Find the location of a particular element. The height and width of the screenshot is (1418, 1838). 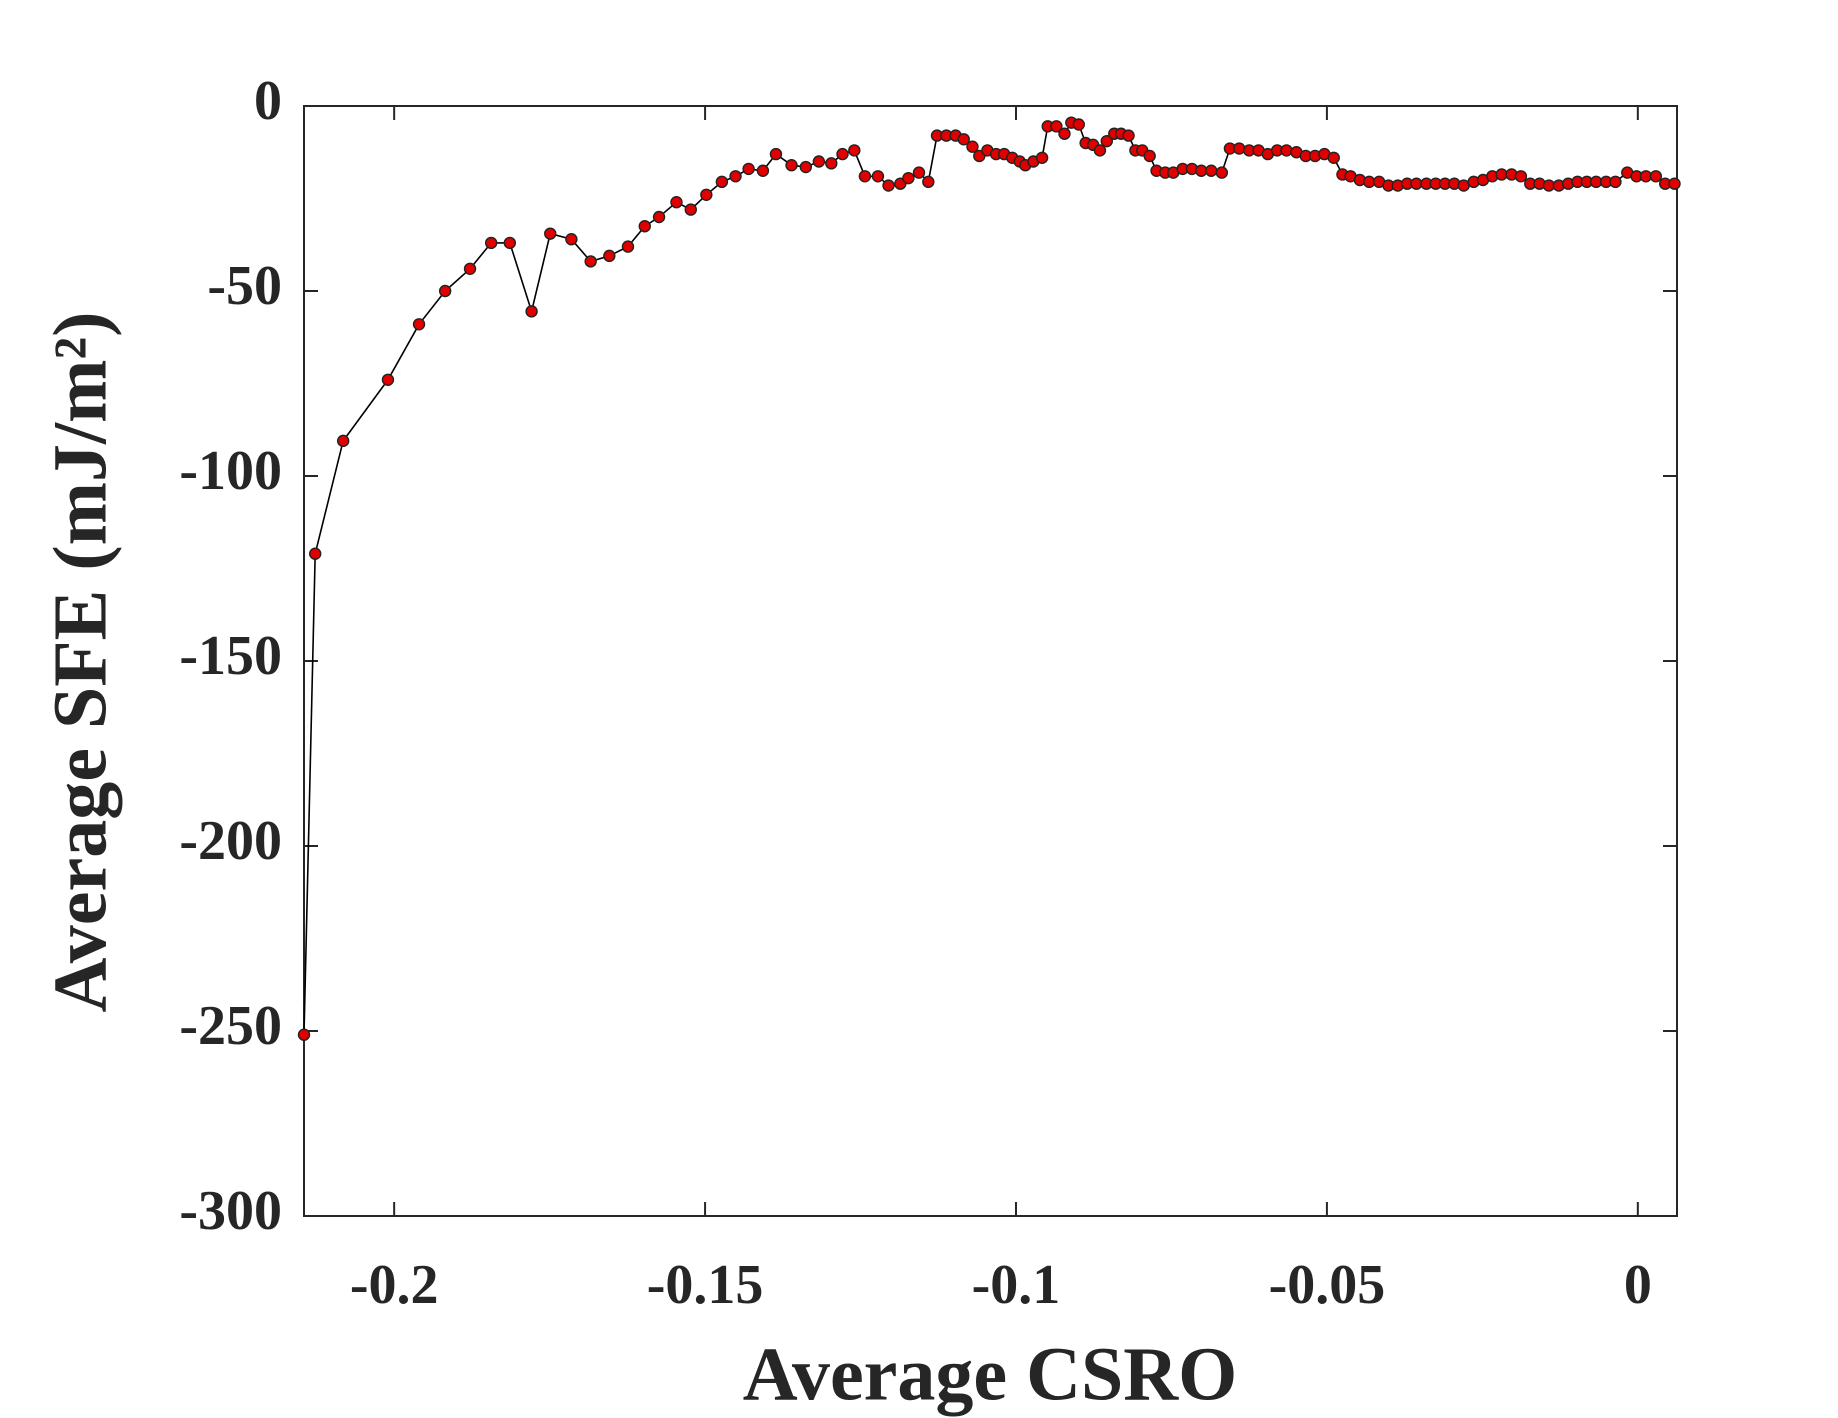

y-axis-title: Average SFE (mJ/m²) is located at coordinates (80, 662).